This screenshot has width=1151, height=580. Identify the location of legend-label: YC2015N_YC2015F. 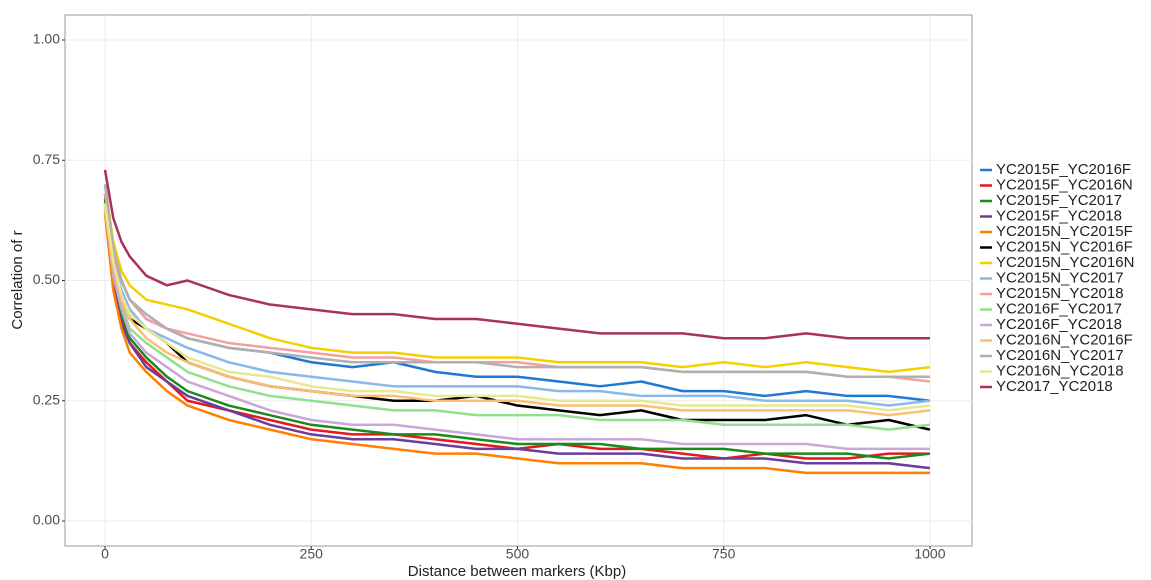
(1064, 231).